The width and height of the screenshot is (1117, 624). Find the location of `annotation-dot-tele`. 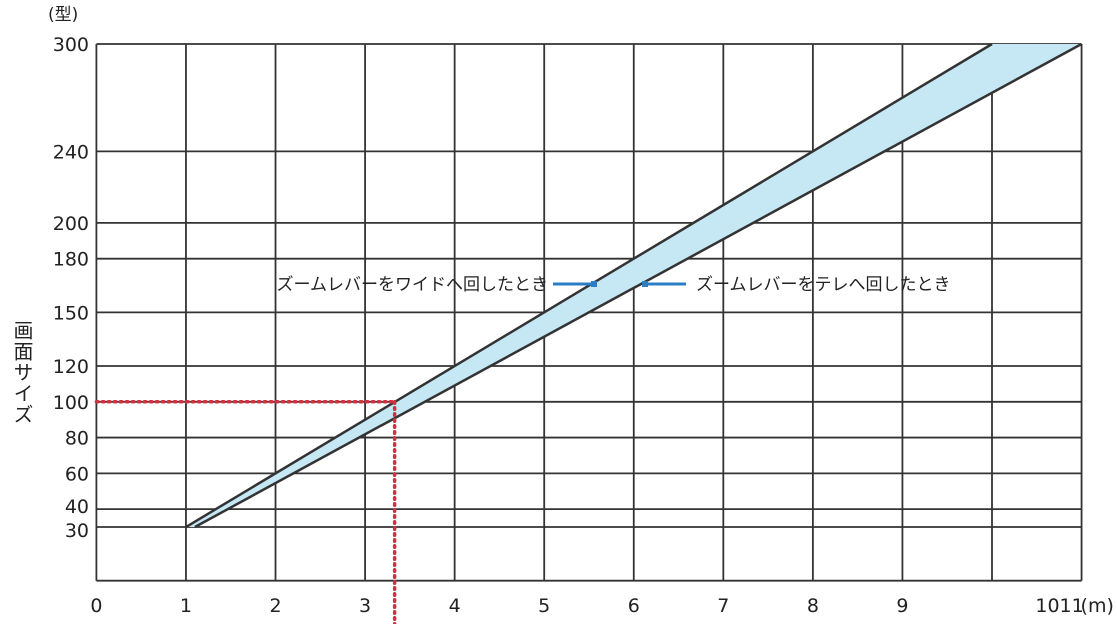

annotation-dot-tele is located at coordinates (645, 284).